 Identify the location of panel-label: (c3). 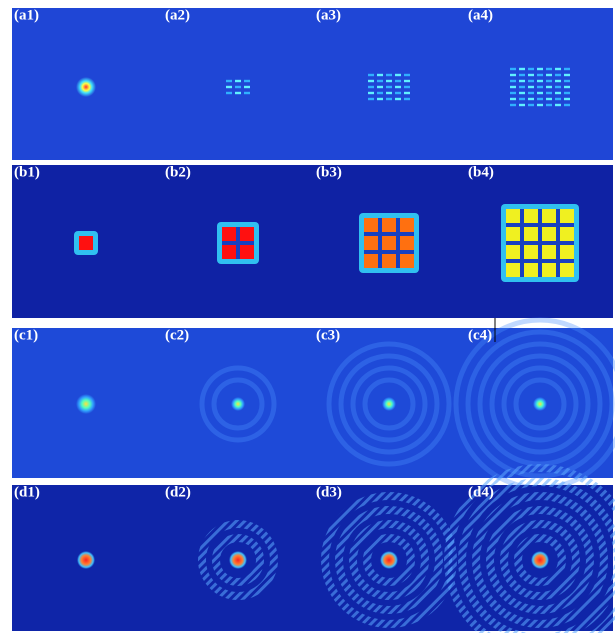
(328, 336).